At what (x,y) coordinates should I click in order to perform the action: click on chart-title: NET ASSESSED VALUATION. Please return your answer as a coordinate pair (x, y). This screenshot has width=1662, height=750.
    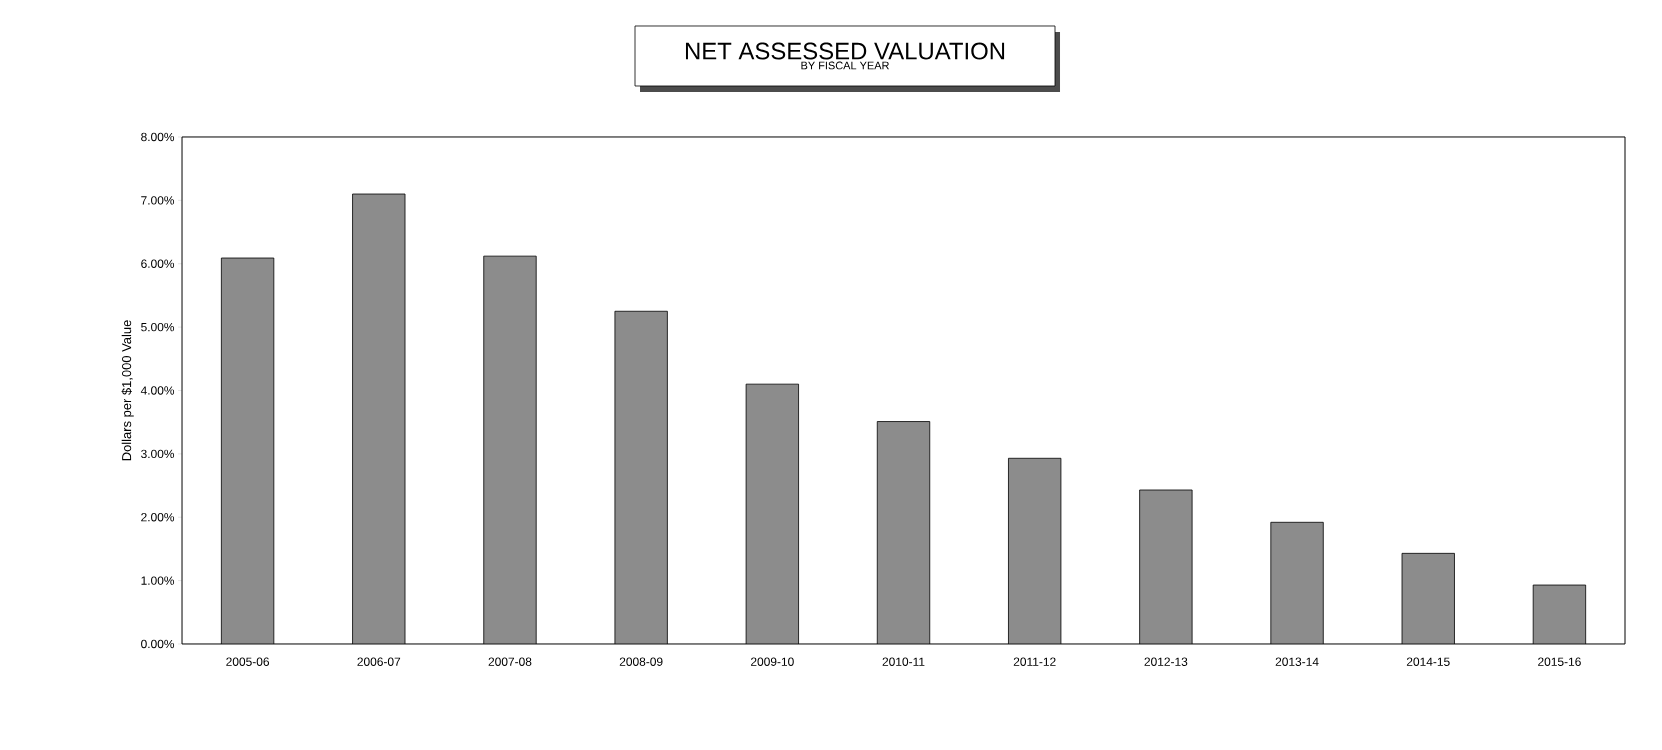
    Looking at the image, I should click on (845, 51).